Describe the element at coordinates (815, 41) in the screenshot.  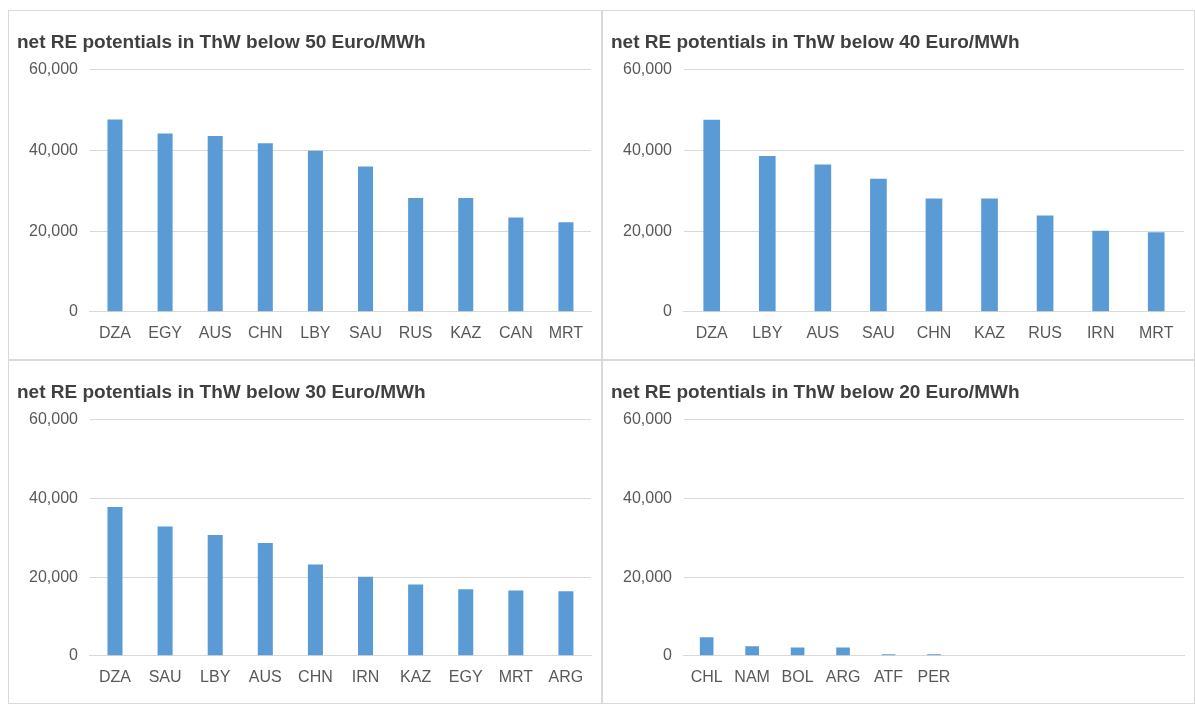
I see `chart-title: net RE potentials in ThW below 40 Euro/MWh` at that location.